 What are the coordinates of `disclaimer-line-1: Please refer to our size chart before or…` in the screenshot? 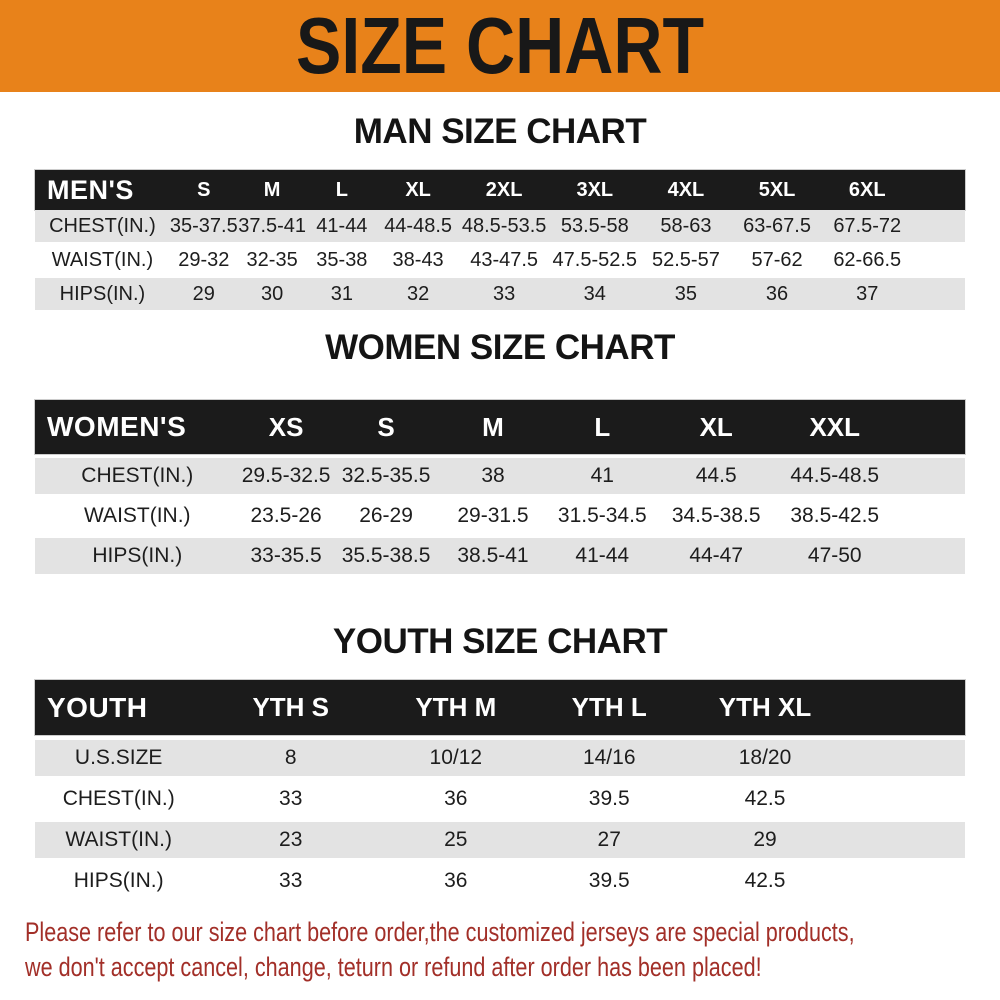 It's located at (440, 932).